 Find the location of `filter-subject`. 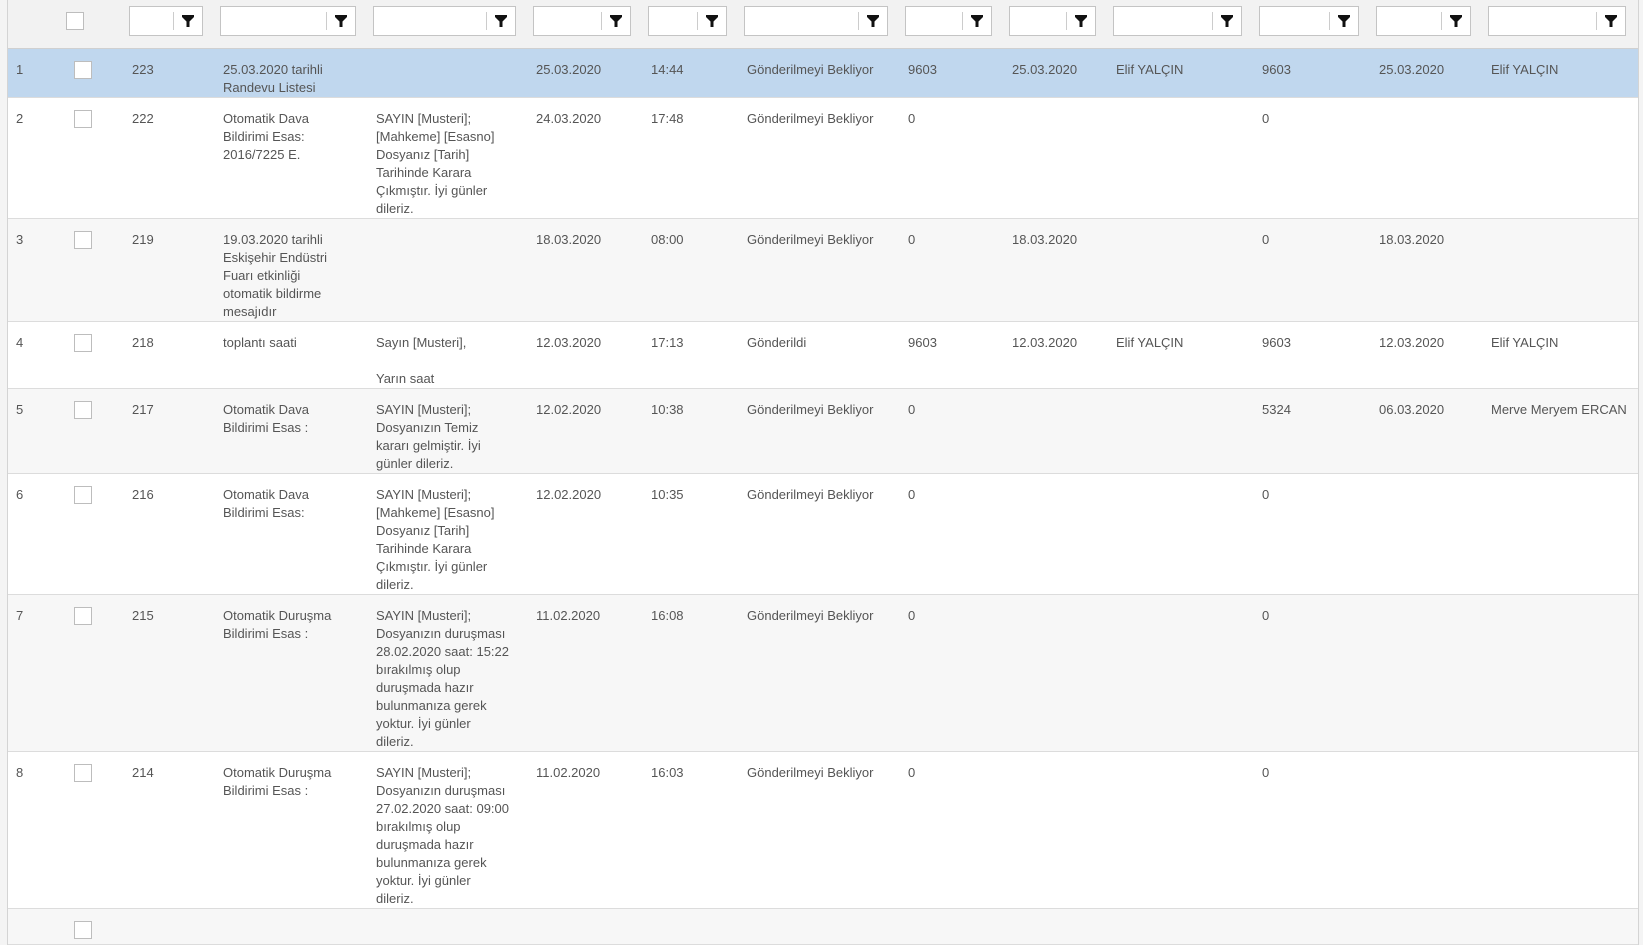

filter-subject is located at coordinates (288, 21).